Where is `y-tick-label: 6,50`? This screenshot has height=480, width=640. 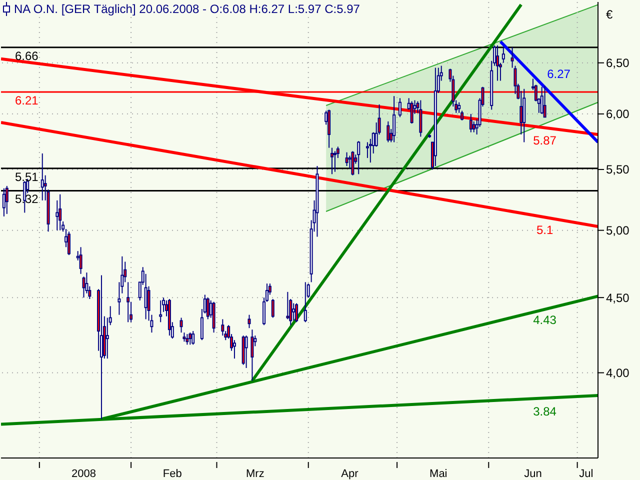
y-tick-label: 6,50 is located at coordinates (618, 63).